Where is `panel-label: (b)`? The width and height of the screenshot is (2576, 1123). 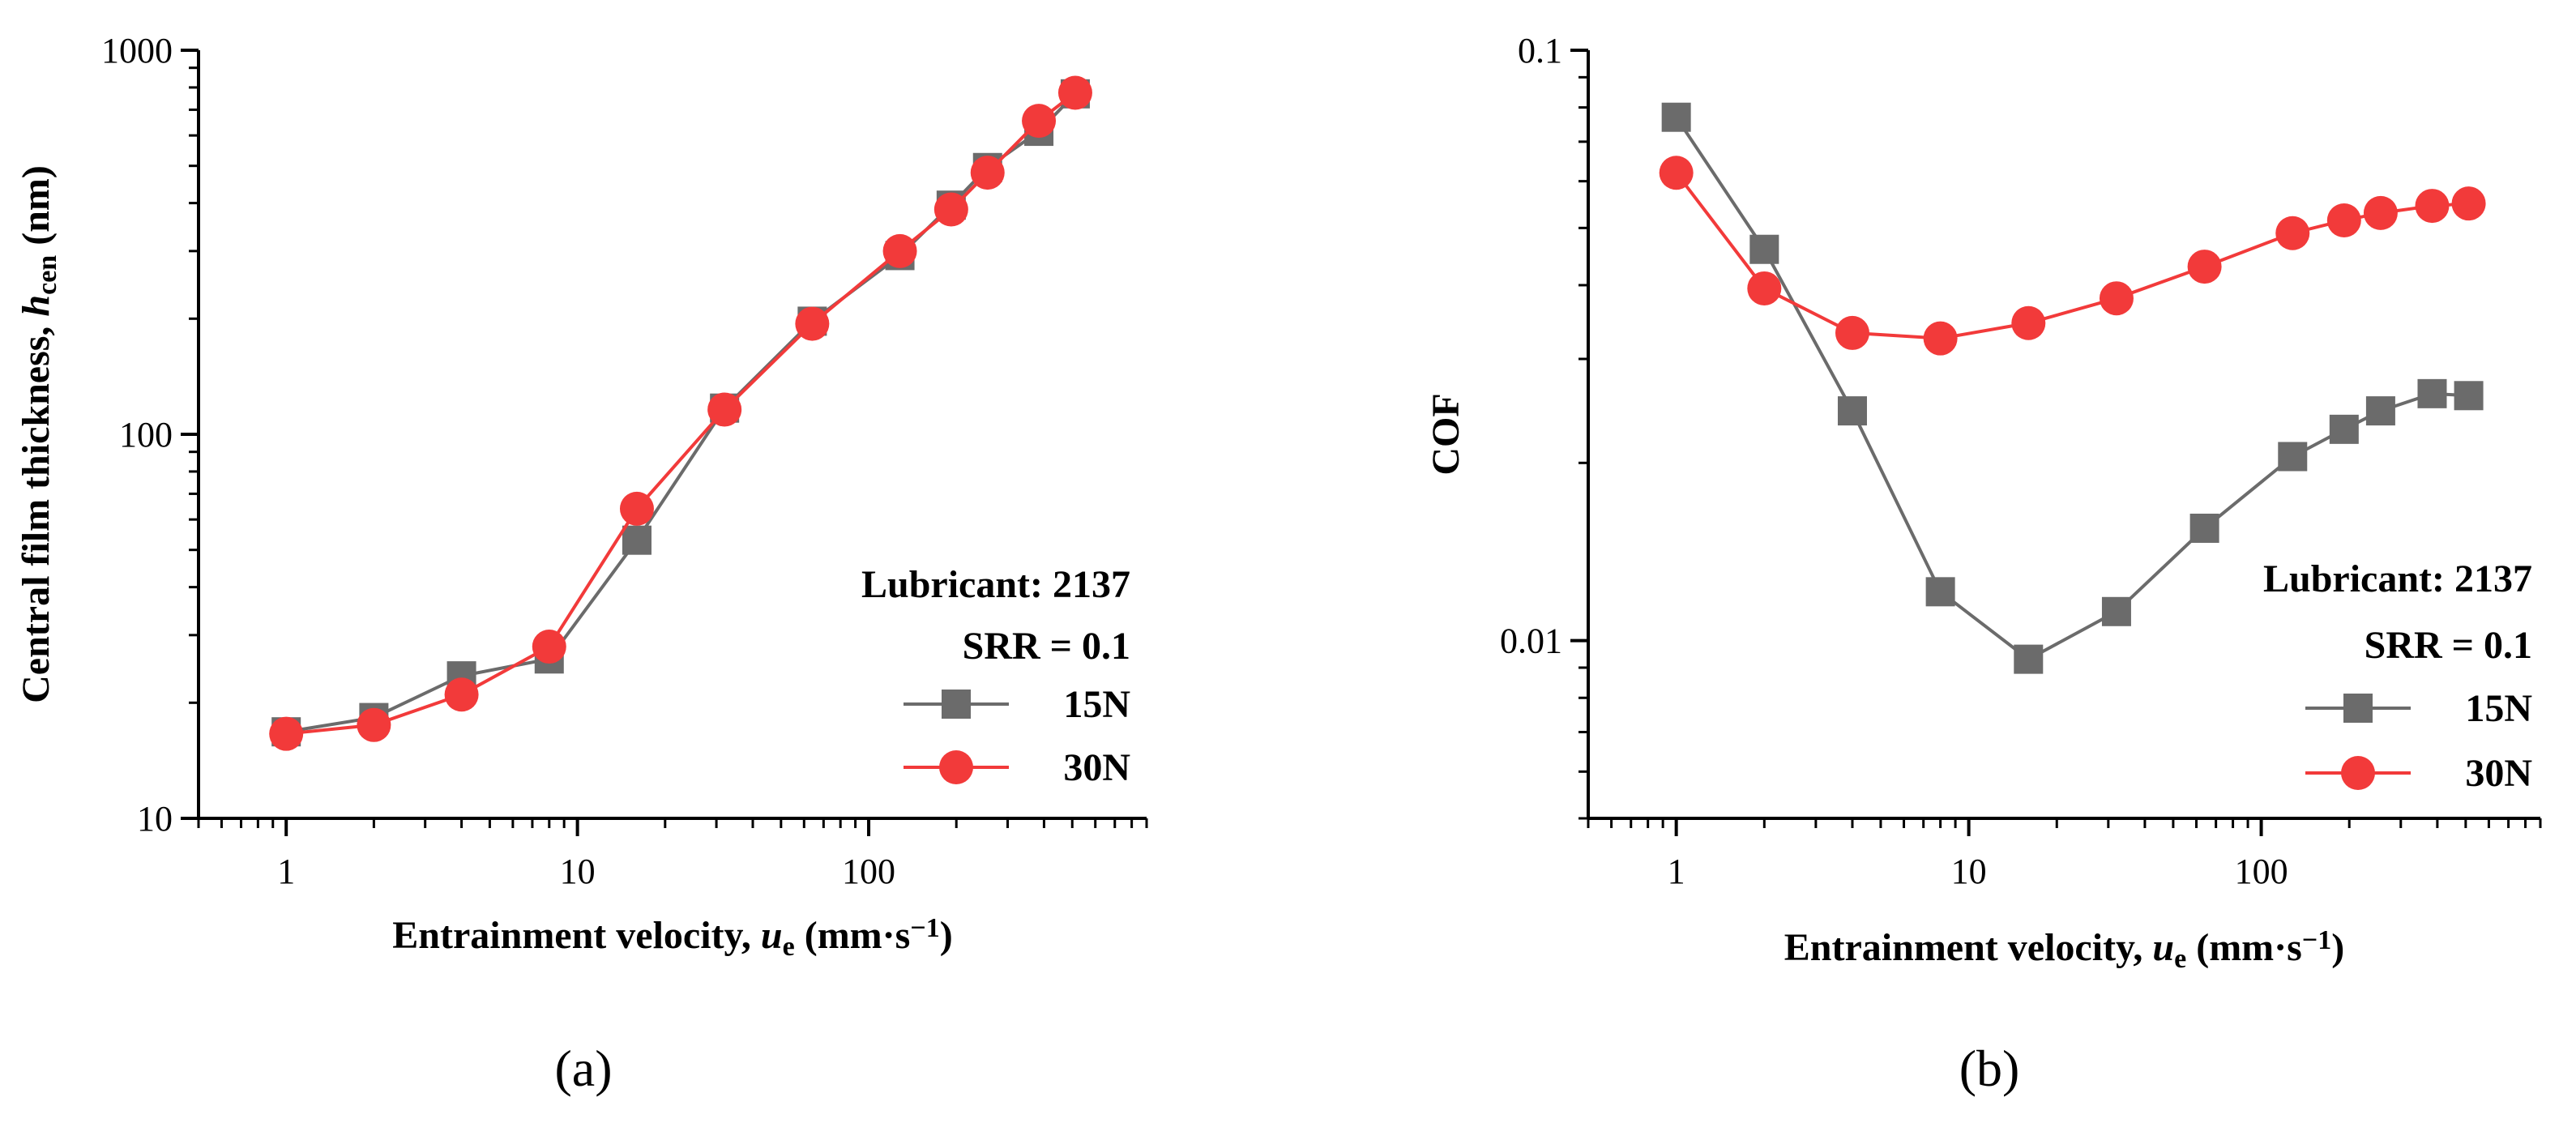 panel-label: (b) is located at coordinates (1989, 1068).